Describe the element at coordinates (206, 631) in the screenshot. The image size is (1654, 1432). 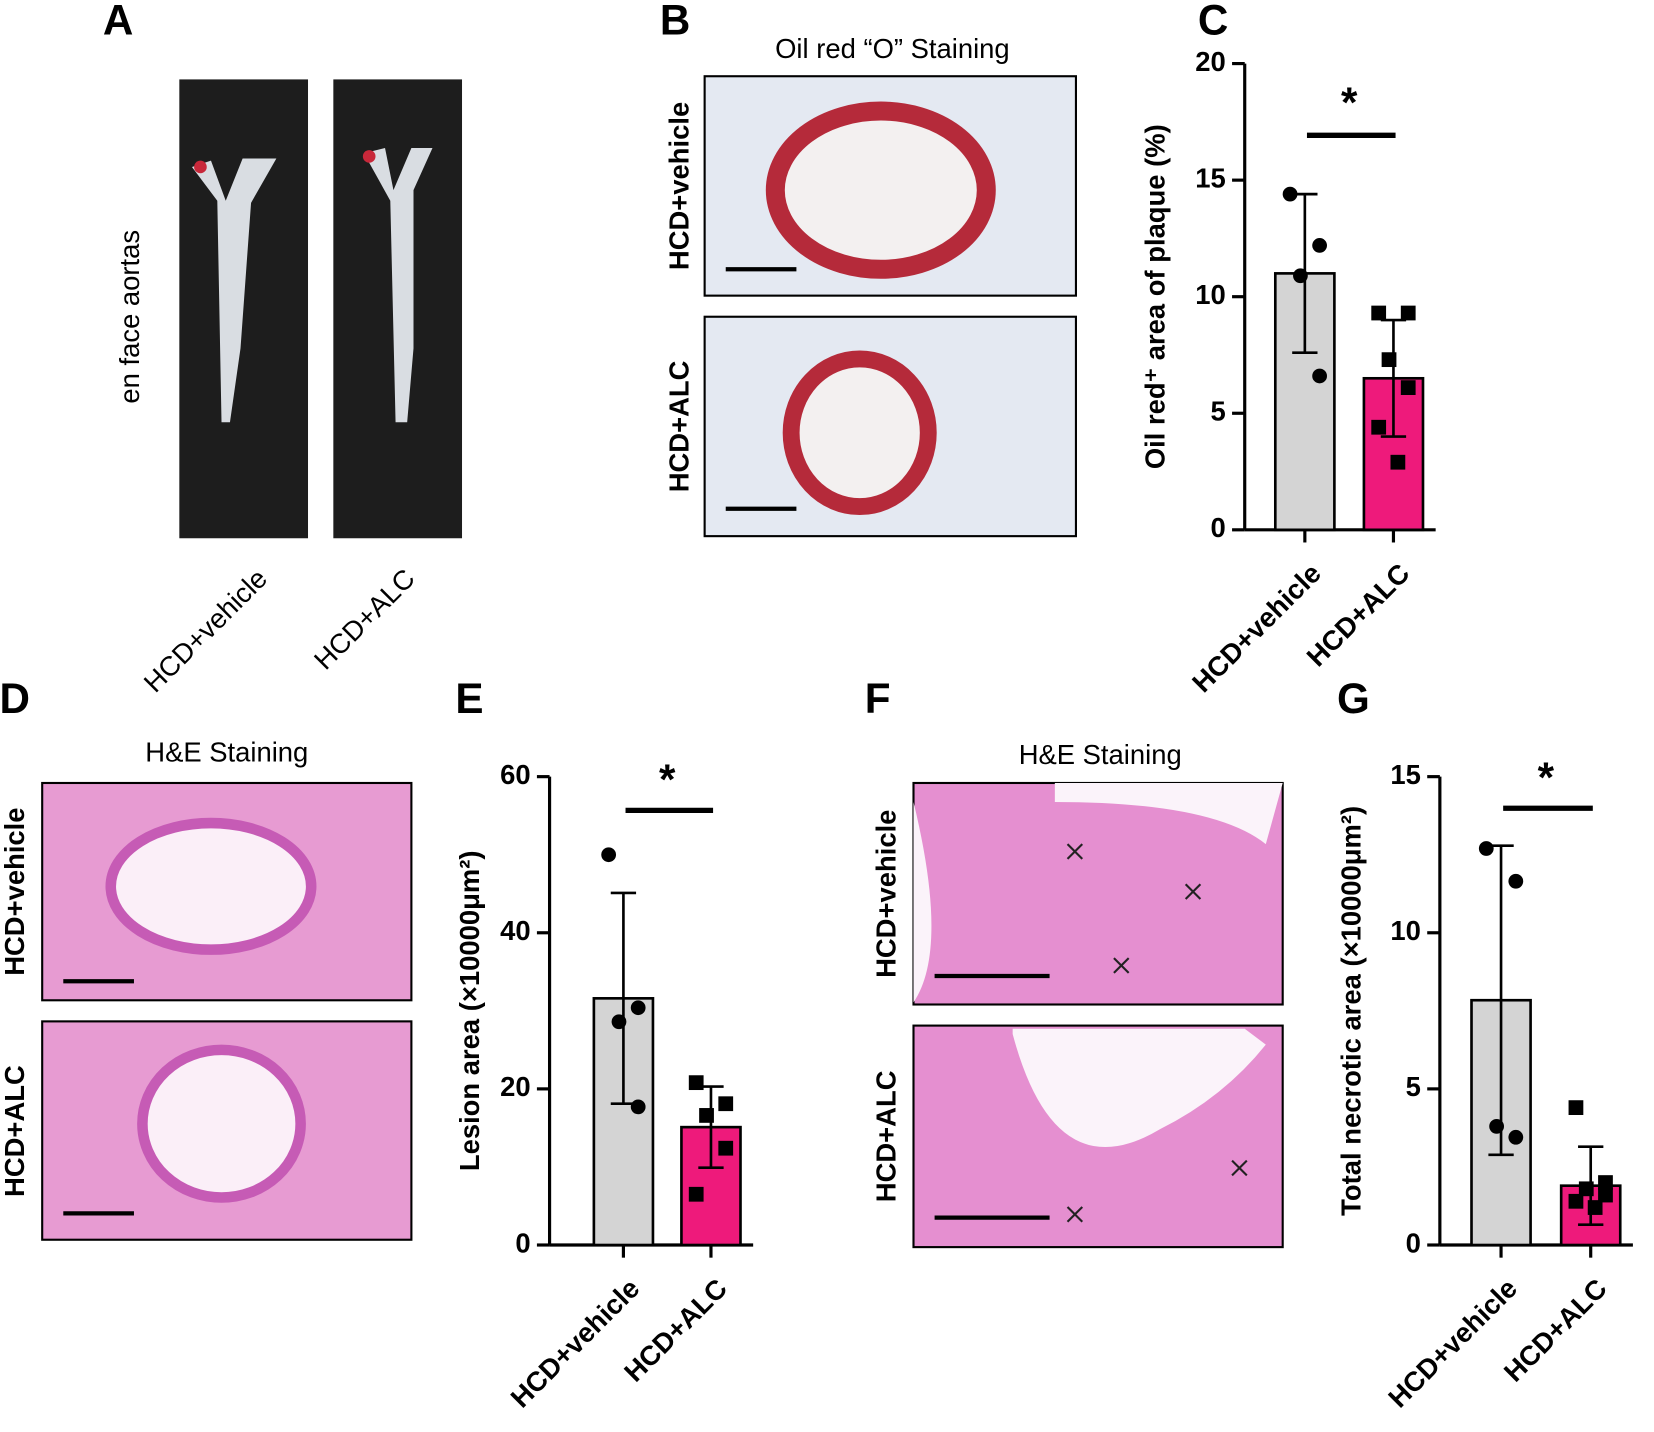
I see `group-label: HCD+vehicle` at that location.